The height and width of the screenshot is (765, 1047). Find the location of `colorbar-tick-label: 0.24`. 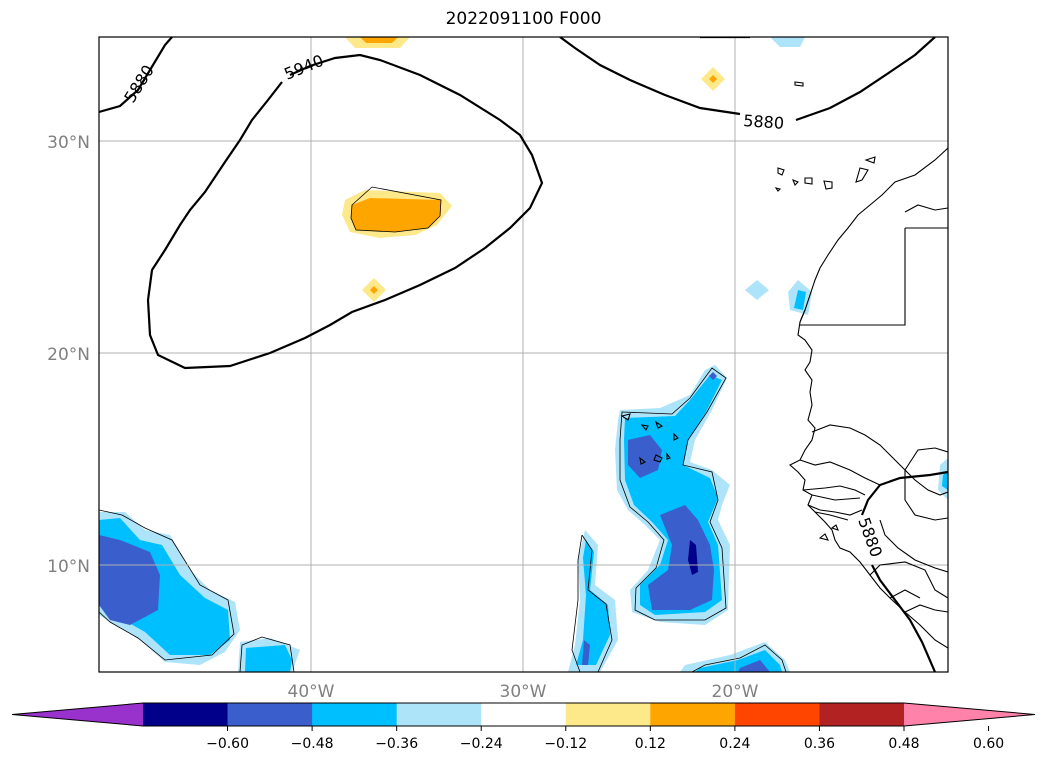

colorbar-tick-label: 0.24 is located at coordinates (734, 744).